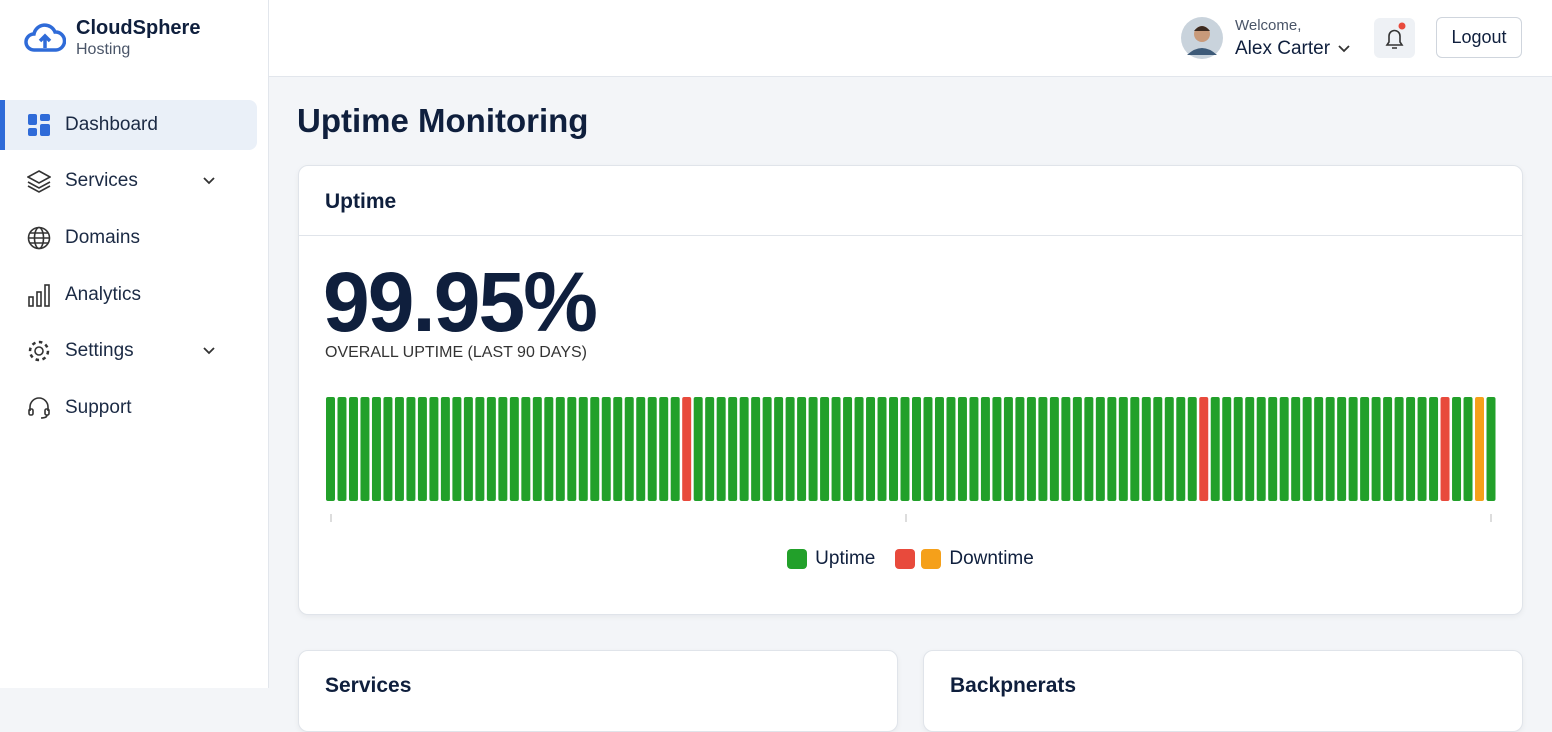  I want to click on nav-item: Analytics, so click(128, 295).